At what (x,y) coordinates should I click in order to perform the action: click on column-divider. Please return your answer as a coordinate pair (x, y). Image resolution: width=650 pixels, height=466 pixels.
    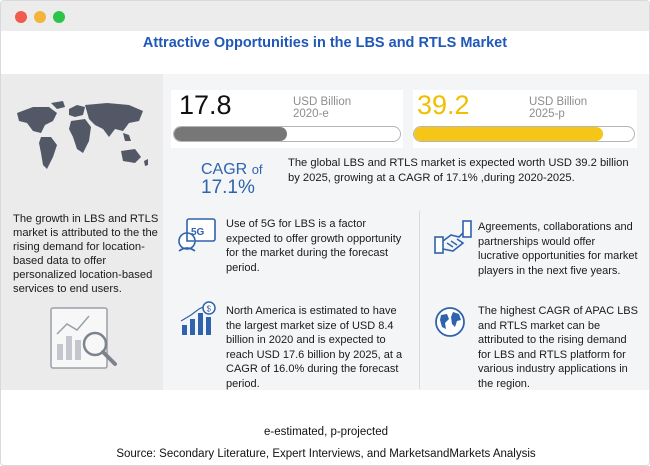
    Looking at the image, I should click on (419, 300).